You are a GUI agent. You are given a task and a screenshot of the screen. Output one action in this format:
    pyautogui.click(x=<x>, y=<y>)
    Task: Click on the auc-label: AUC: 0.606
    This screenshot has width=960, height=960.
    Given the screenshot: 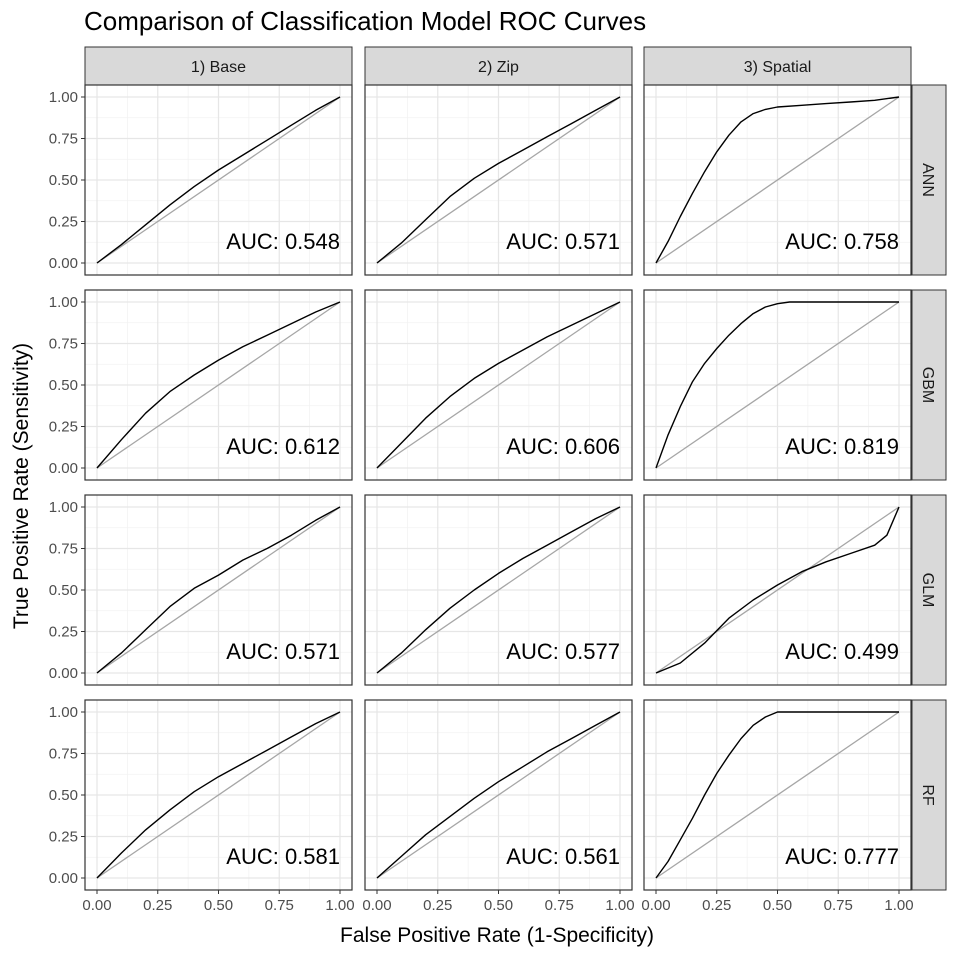 What is the action you would take?
    pyautogui.click(x=563, y=446)
    